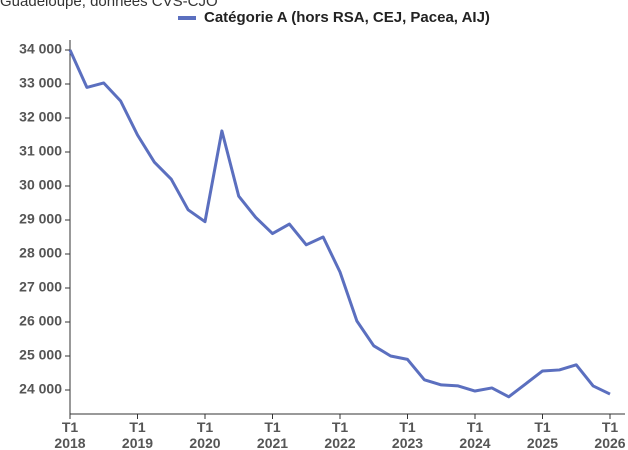 This screenshot has height=450, width=628. Describe the element at coordinates (609, 434) in the screenshot. I see `x-tick-label: T1 2026` at that location.